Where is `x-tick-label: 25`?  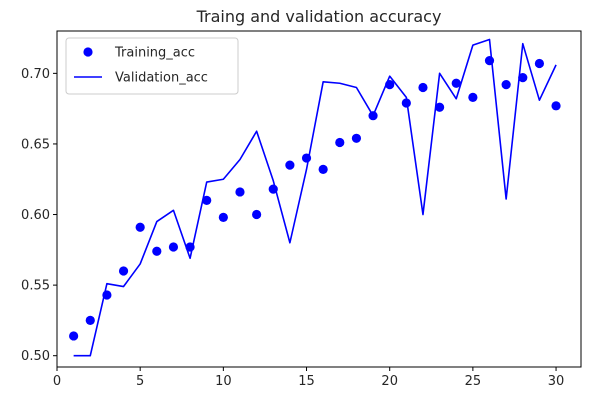 x-tick-label: 25 is located at coordinates (473, 381).